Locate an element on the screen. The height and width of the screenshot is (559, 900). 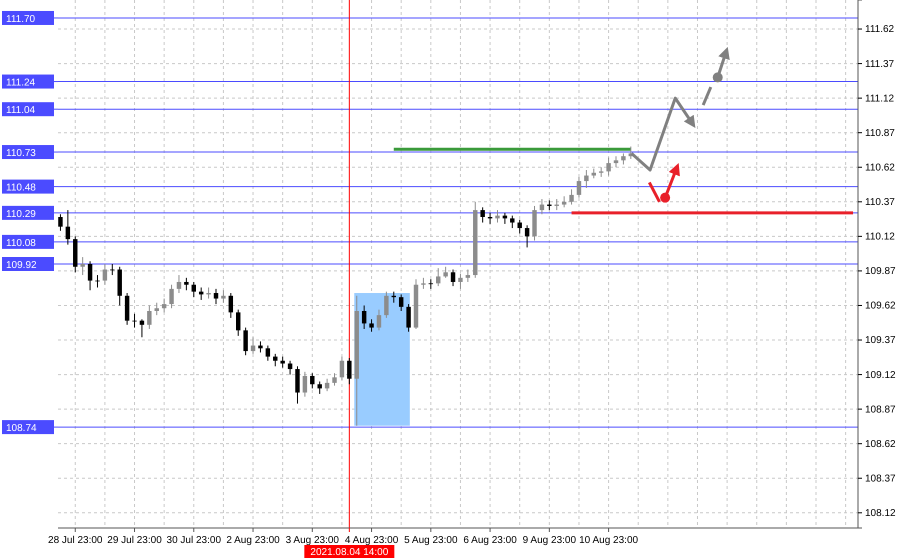
x-tick-label: 30 Jul 23:00 is located at coordinates (194, 540).